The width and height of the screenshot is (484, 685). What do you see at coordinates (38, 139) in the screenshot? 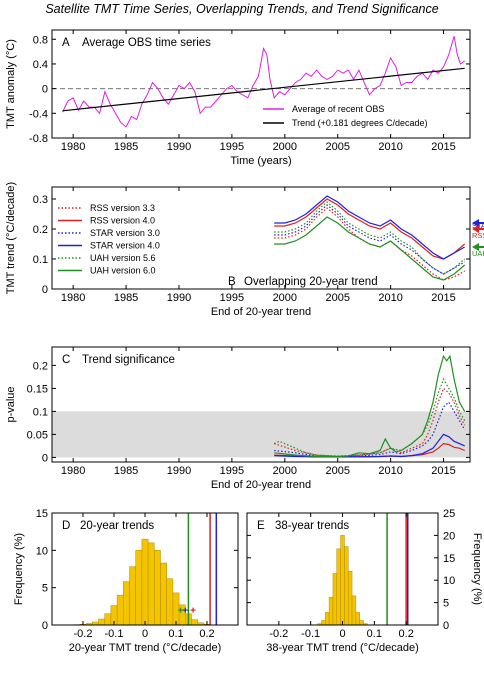
I see `y-tick-label: -0.8` at bounding box center [38, 139].